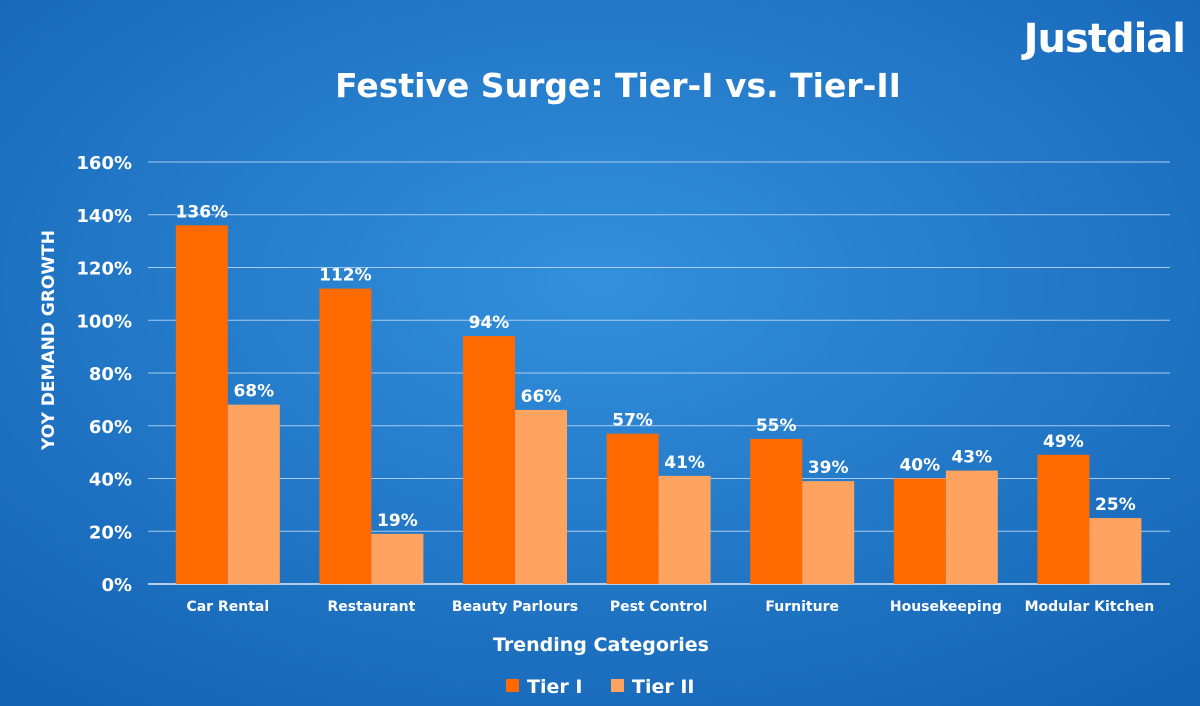 This screenshot has height=706, width=1200. Describe the element at coordinates (776, 426) in the screenshot. I see `data-label: 55%` at that location.